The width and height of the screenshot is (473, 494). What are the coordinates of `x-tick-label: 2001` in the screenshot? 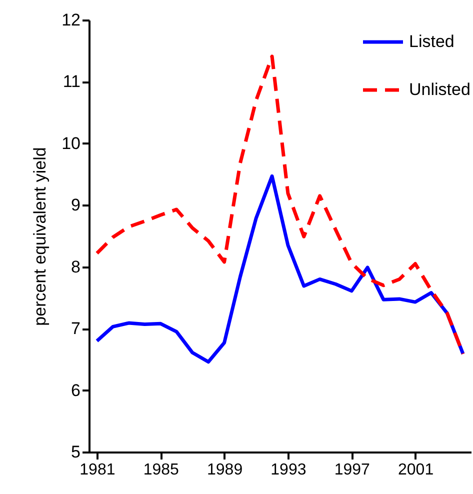 It's located at (416, 470).